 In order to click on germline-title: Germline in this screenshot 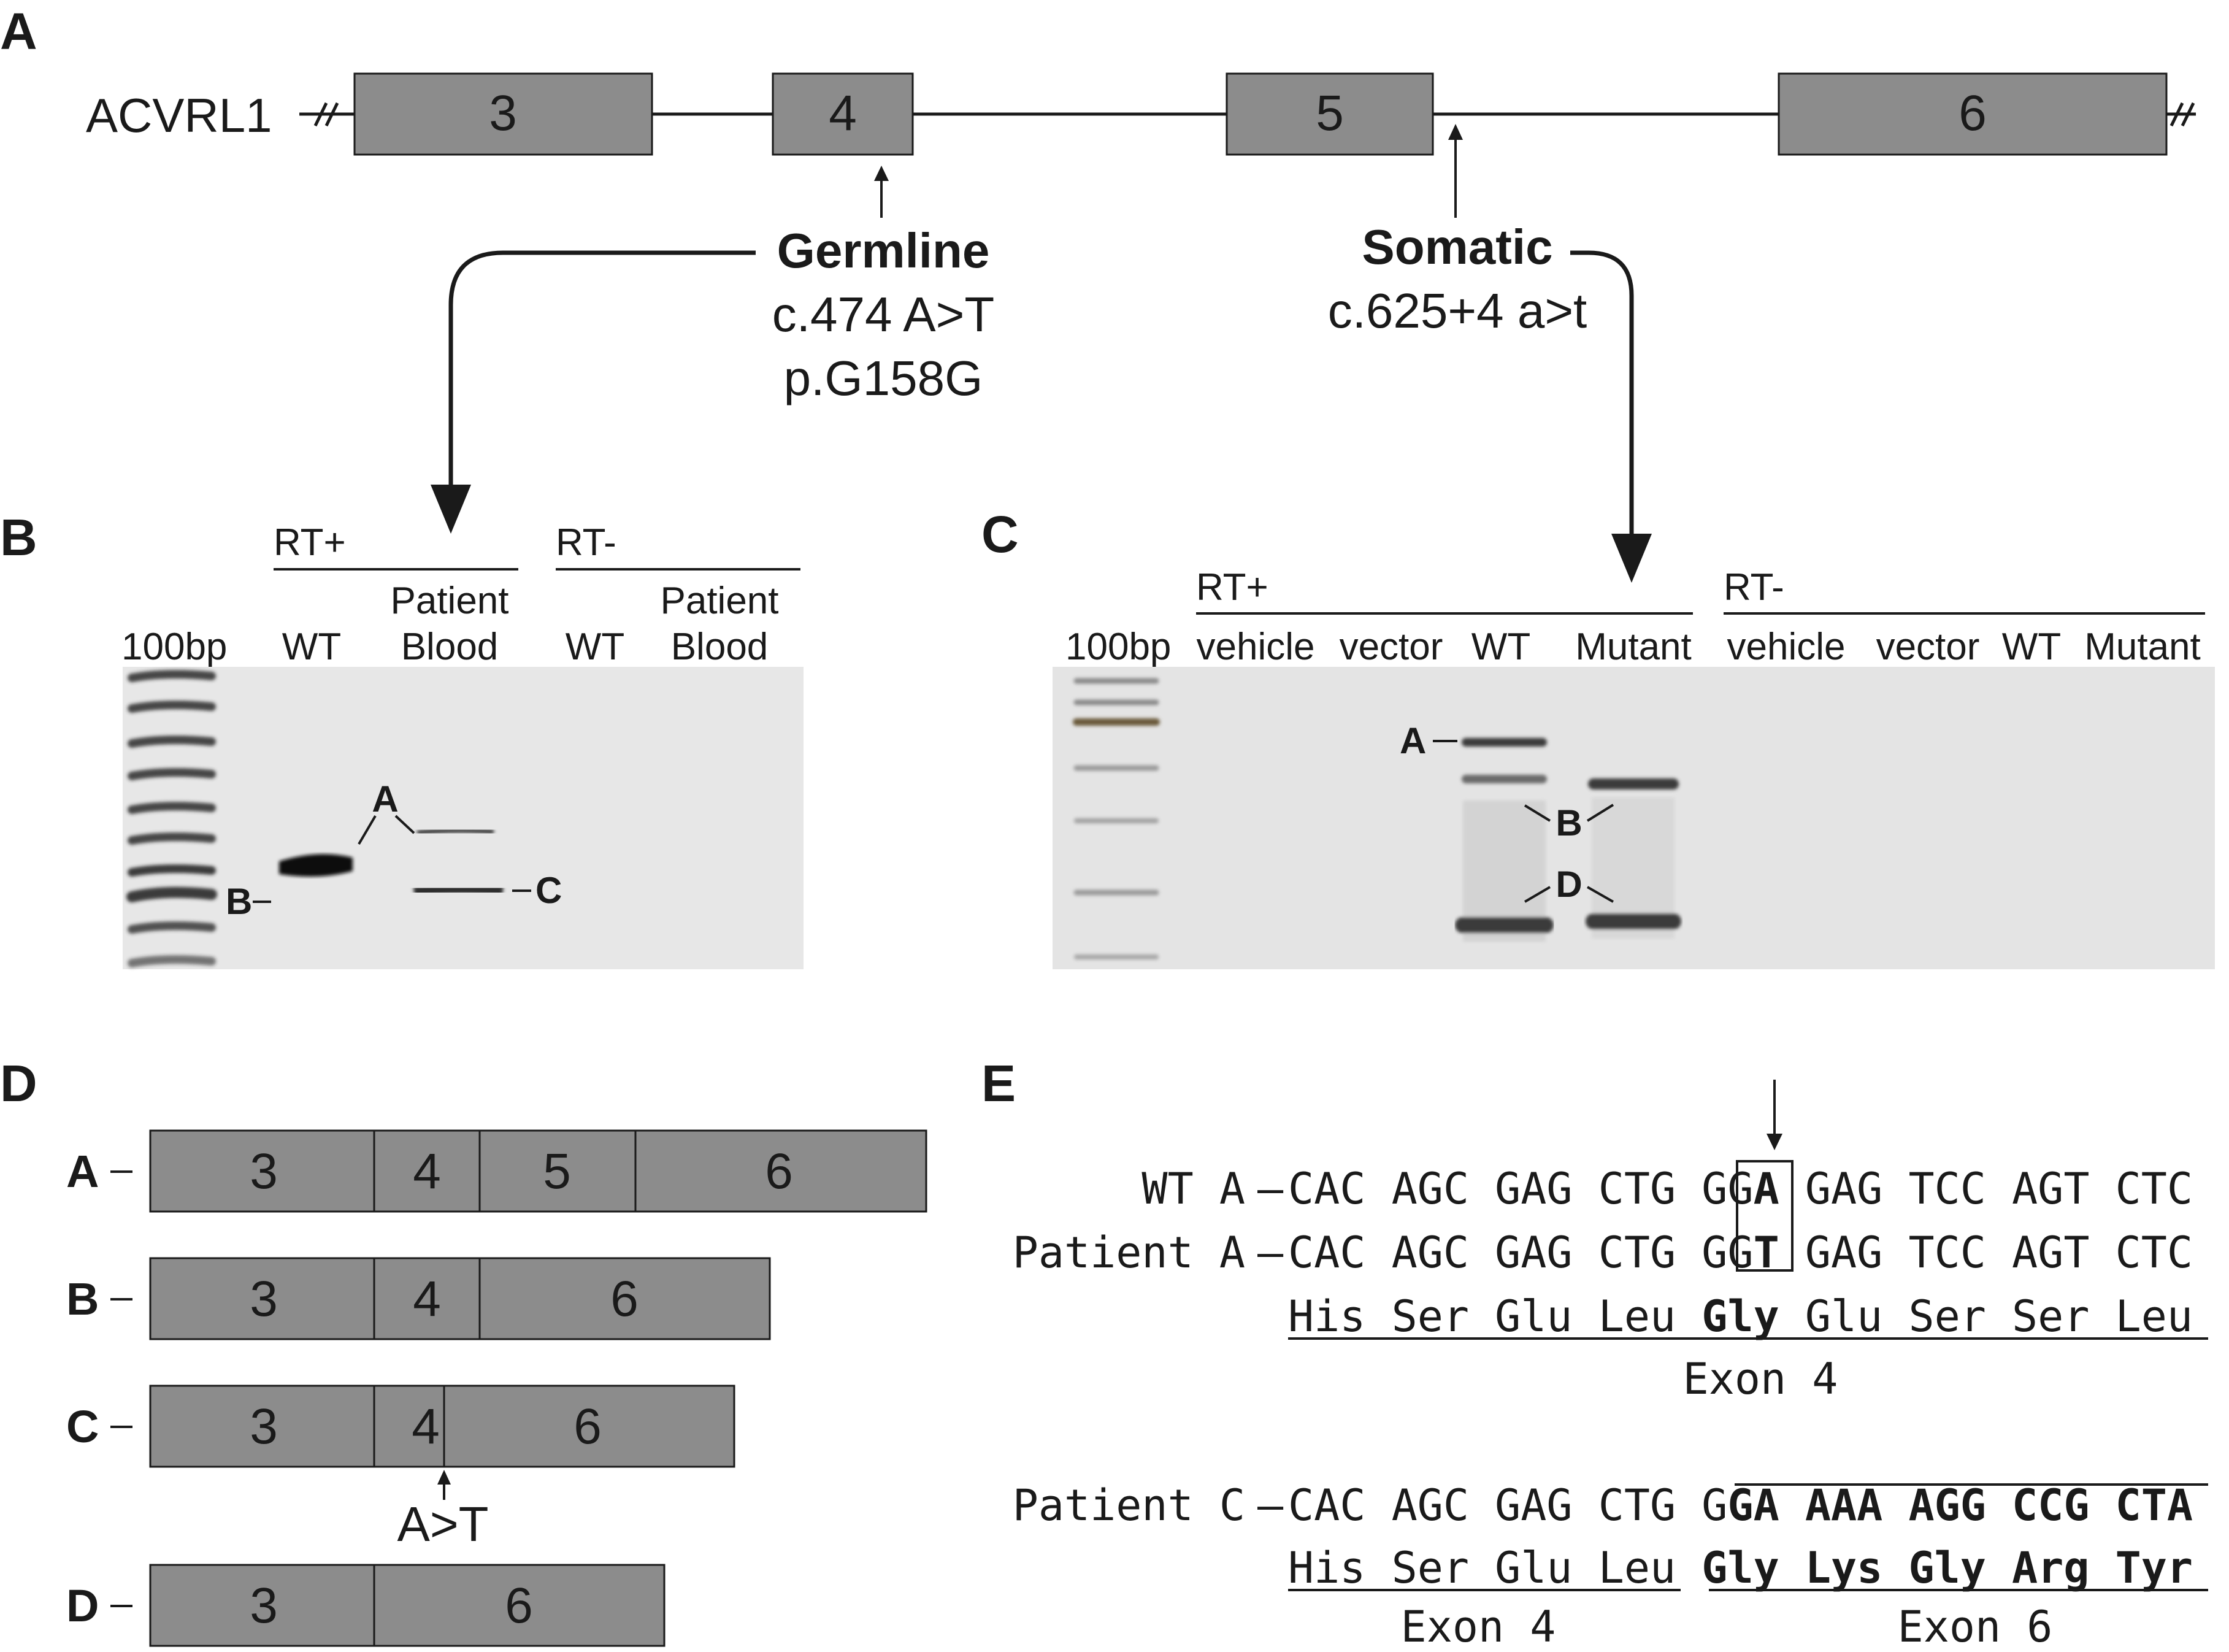, I will do `click(883, 250)`.